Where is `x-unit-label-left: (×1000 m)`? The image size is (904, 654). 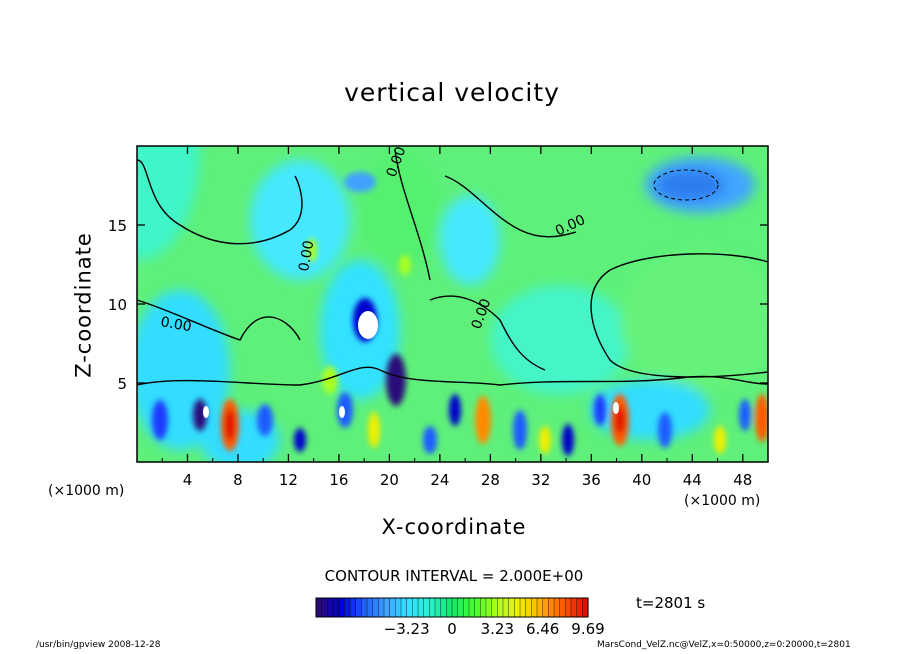
x-unit-label-left: (×1000 m) is located at coordinates (86, 491).